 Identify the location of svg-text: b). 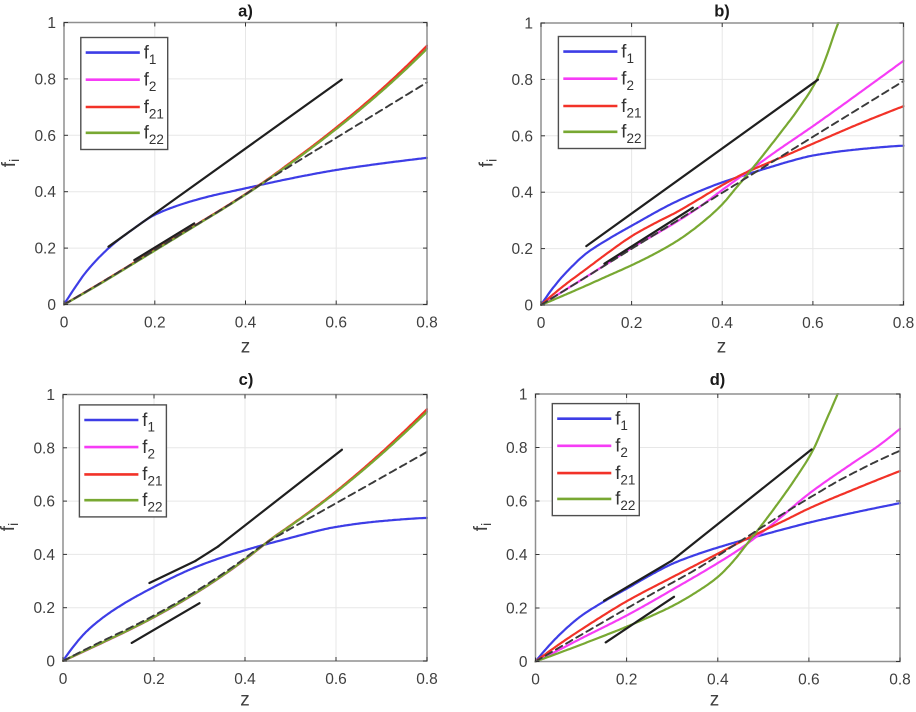
(722, 12).